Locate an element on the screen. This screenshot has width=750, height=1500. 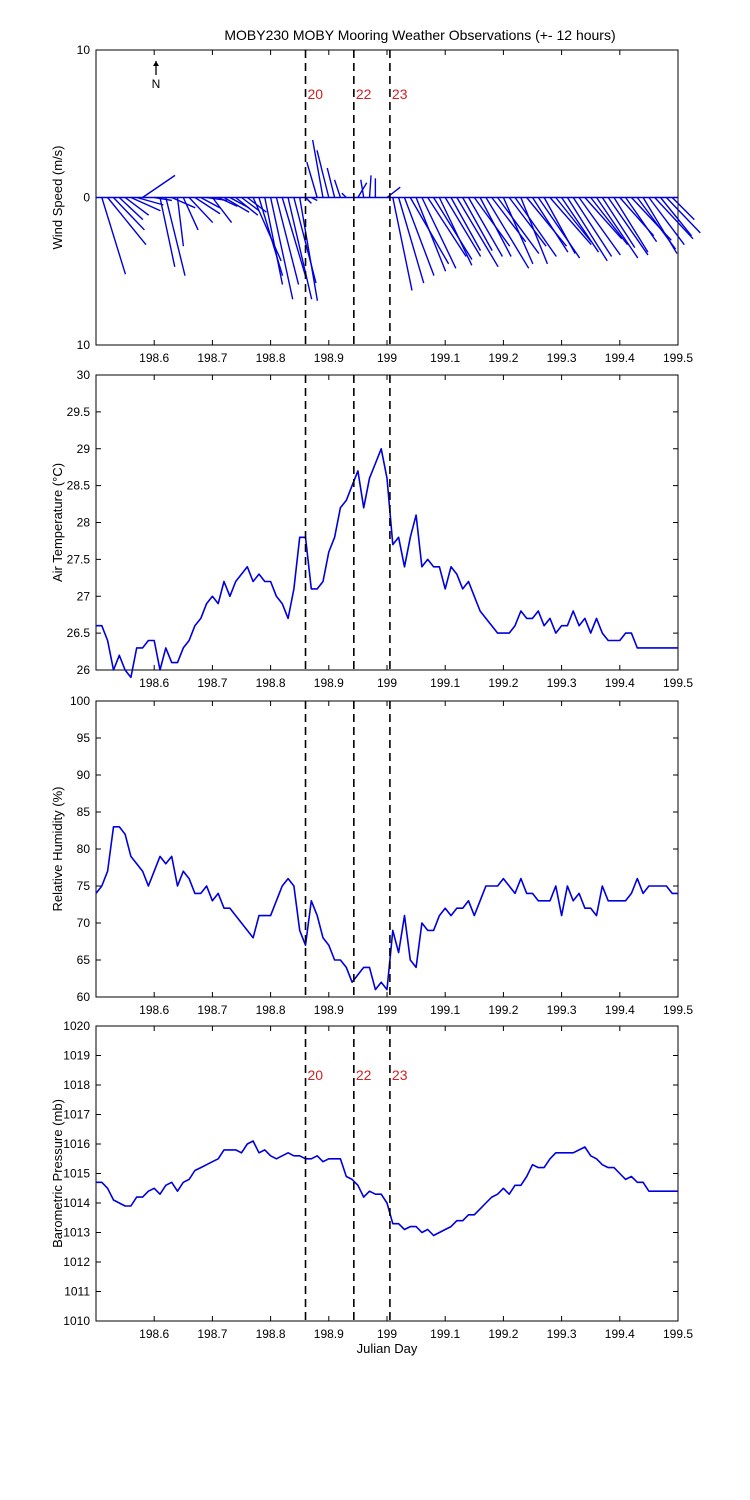
y-tick-label-airtemp: 27 is located at coordinates (84, 596).